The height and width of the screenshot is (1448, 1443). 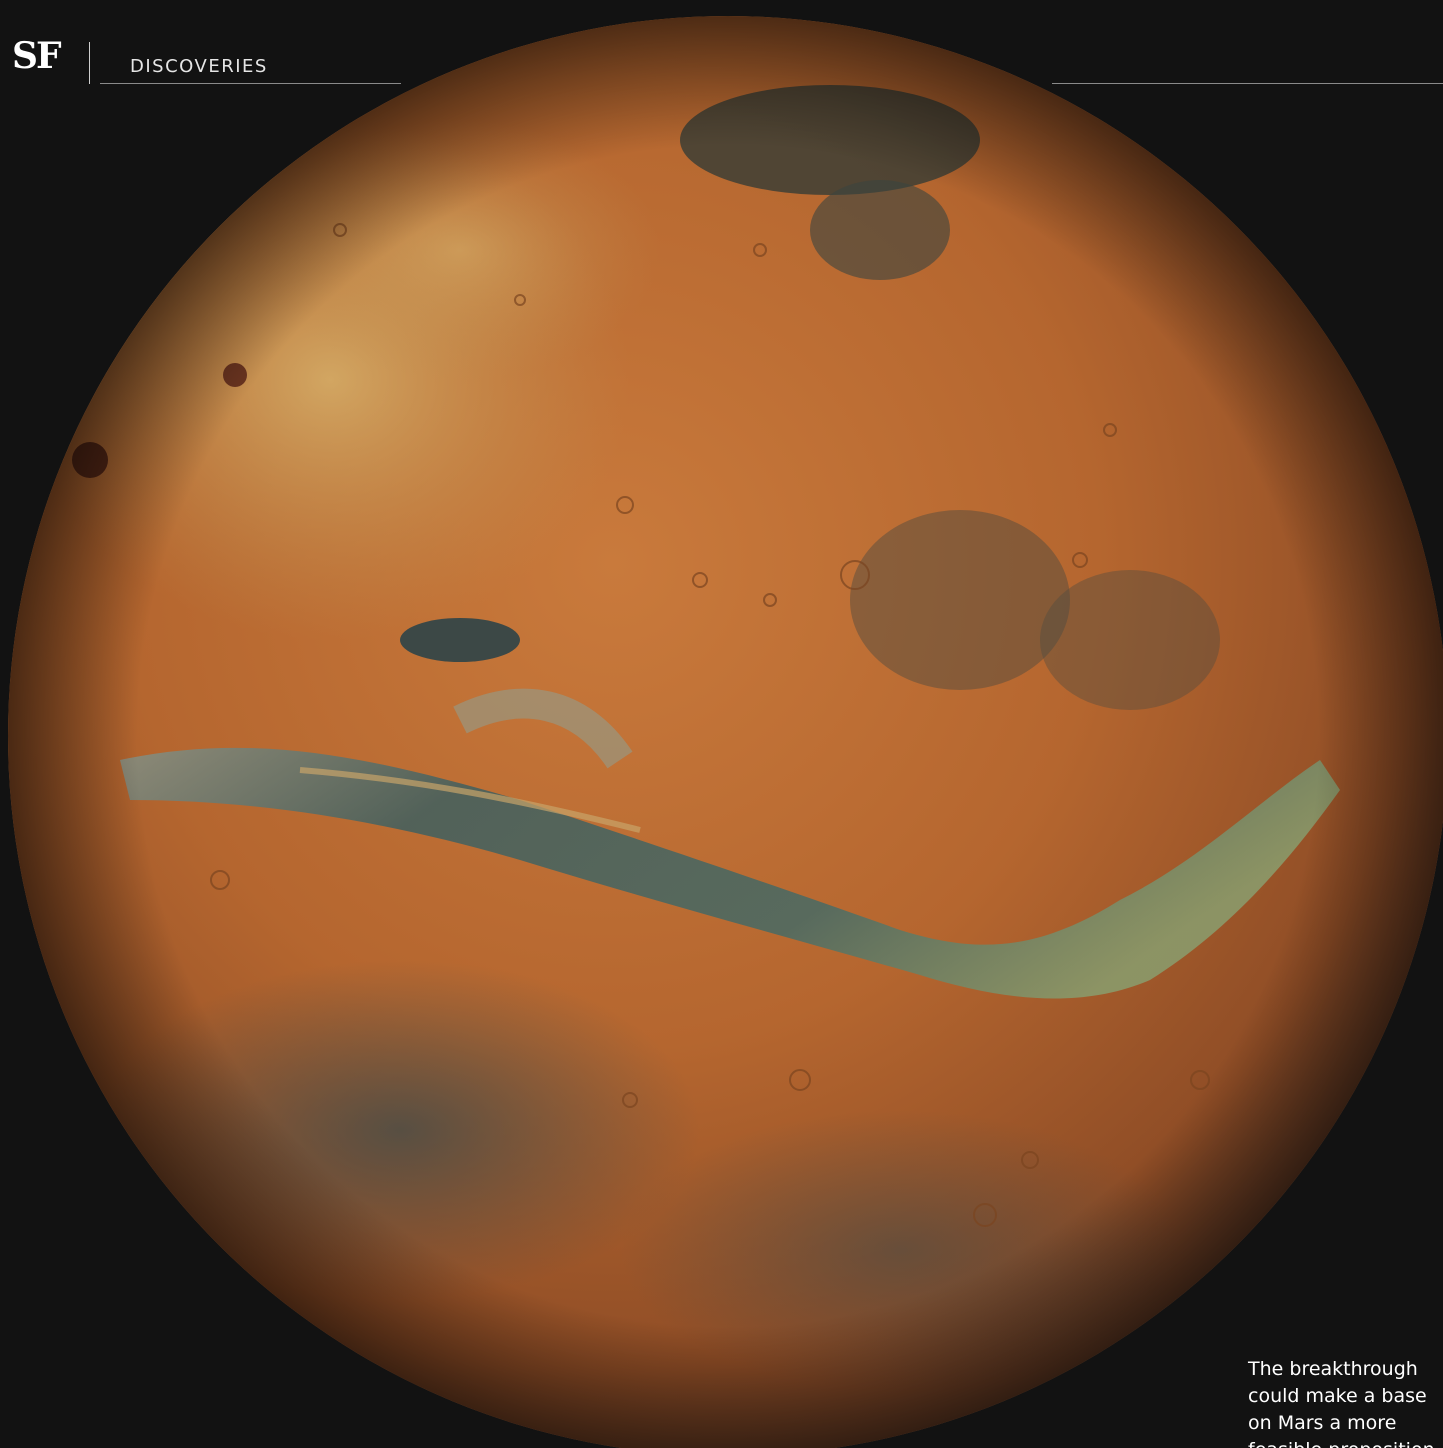 What do you see at coordinates (199, 66) in the screenshot?
I see `section-label: DISCOVERIES` at bounding box center [199, 66].